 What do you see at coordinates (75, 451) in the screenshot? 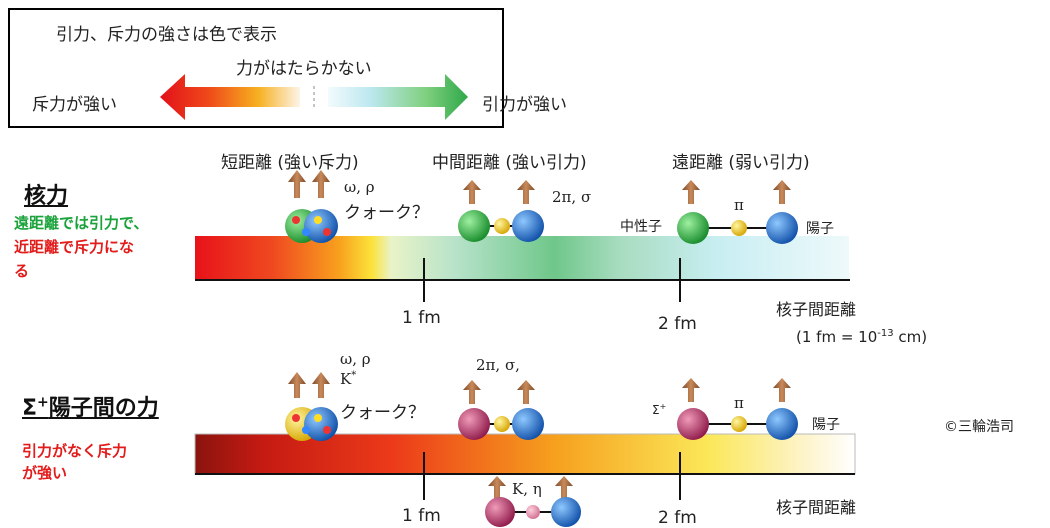
I see `sigma-desc-red: 引力がなく斥力` at bounding box center [75, 451].